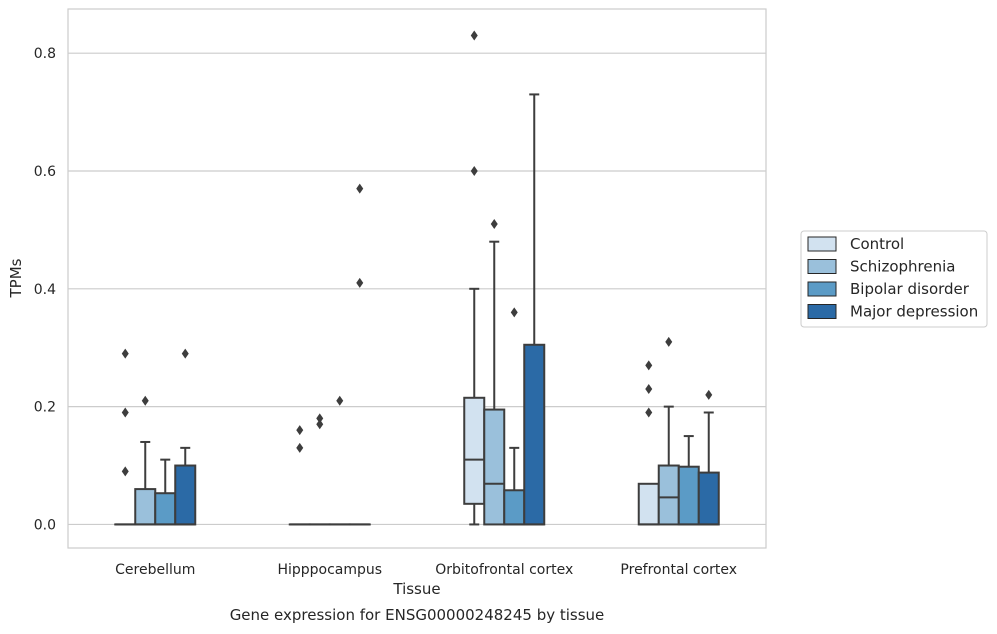  I want to click on y-tick-label: 0.6, so click(45, 172).